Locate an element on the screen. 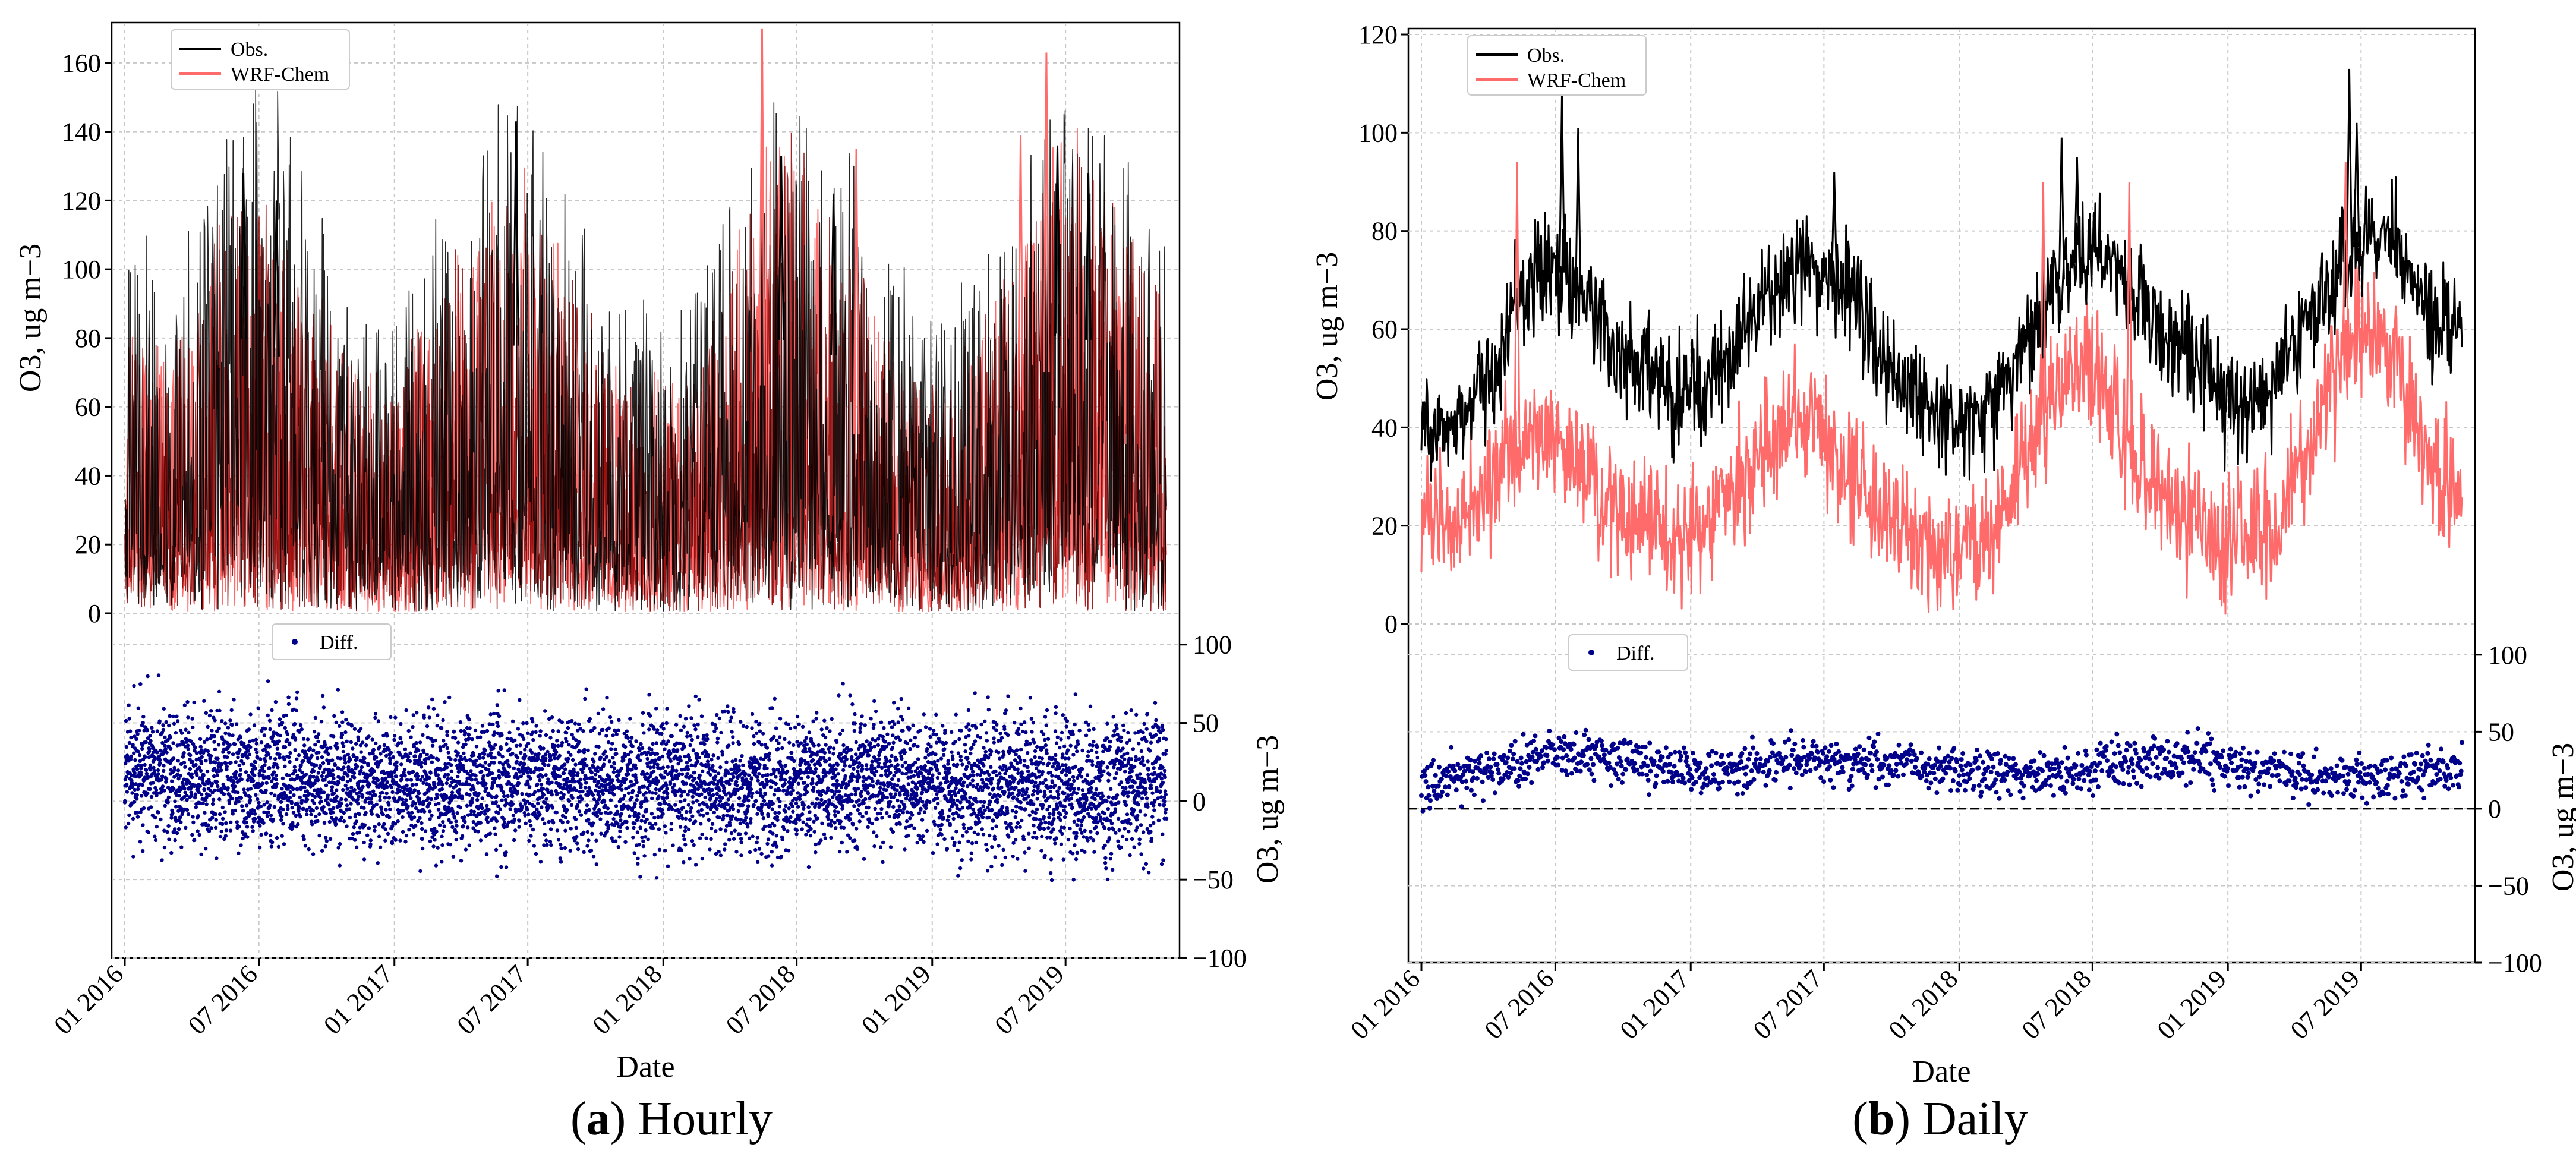 Image resolution: width=2576 pixels, height=1176 pixels. caption-a-letter: a is located at coordinates (598, 1119).